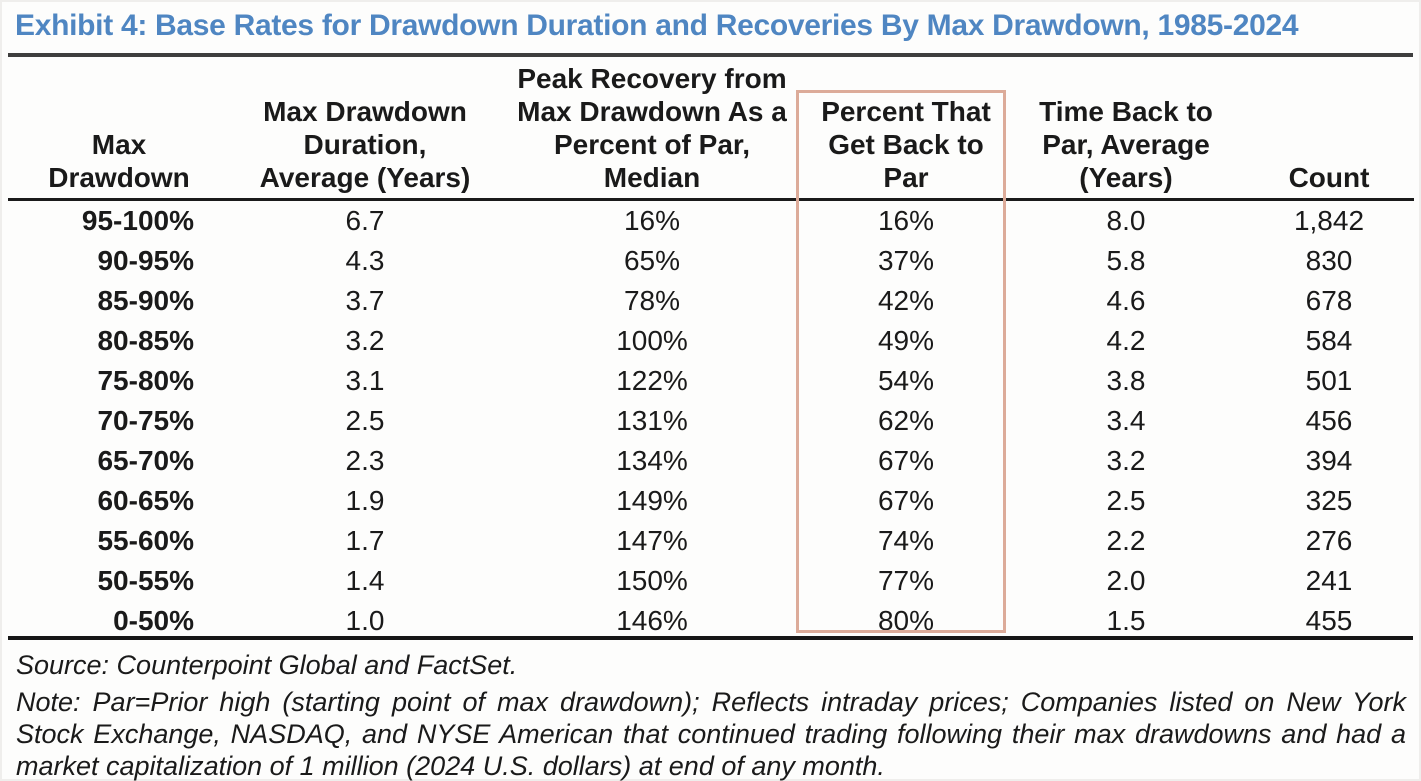 The width and height of the screenshot is (1421, 781). I want to click on cell-drawdown-duration: 6.7, so click(365, 220).